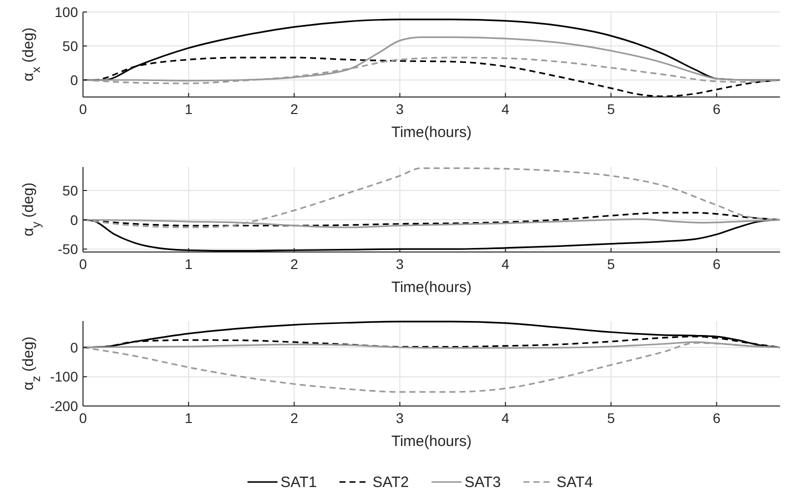 This screenshot has width=785, height=502. What do you see at coordinates (68, 249) in the screenshot?
I see `y-tick-label: -50` at bounding box center [68, 249].